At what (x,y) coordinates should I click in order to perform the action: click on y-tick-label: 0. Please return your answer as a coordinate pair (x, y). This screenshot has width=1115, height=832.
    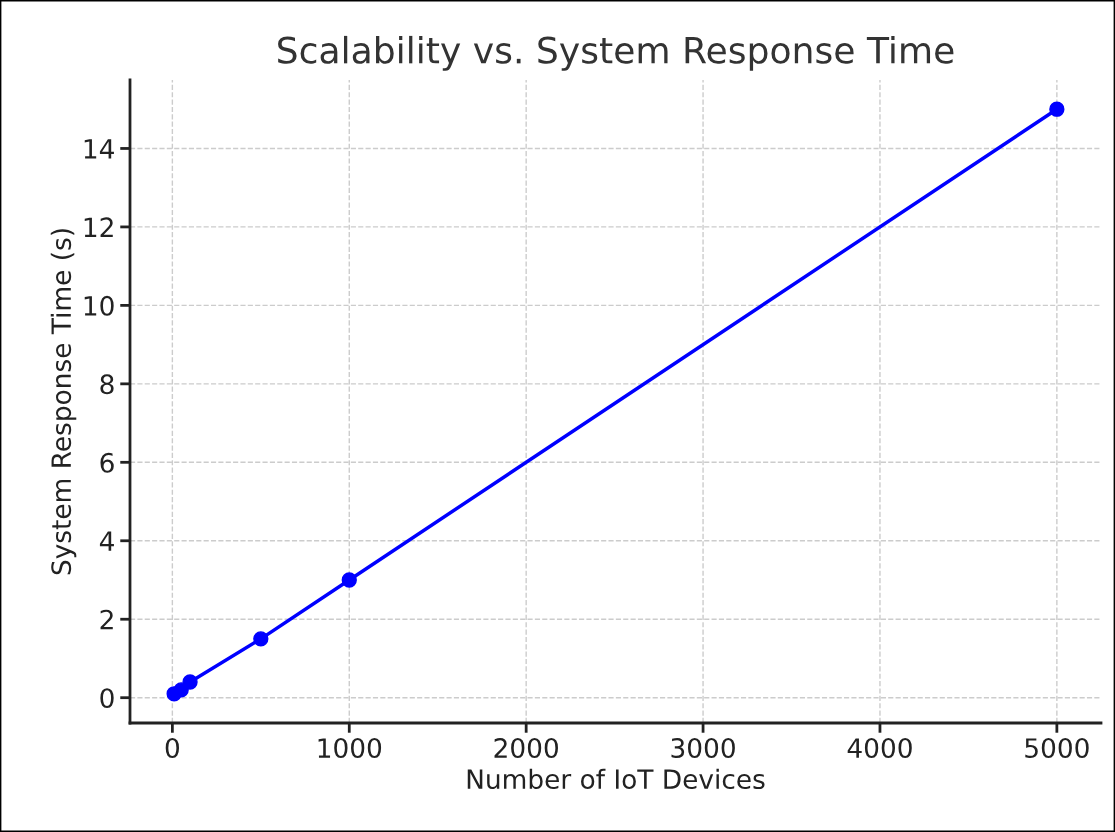
    Looking at the image, I should click on (107, 698).